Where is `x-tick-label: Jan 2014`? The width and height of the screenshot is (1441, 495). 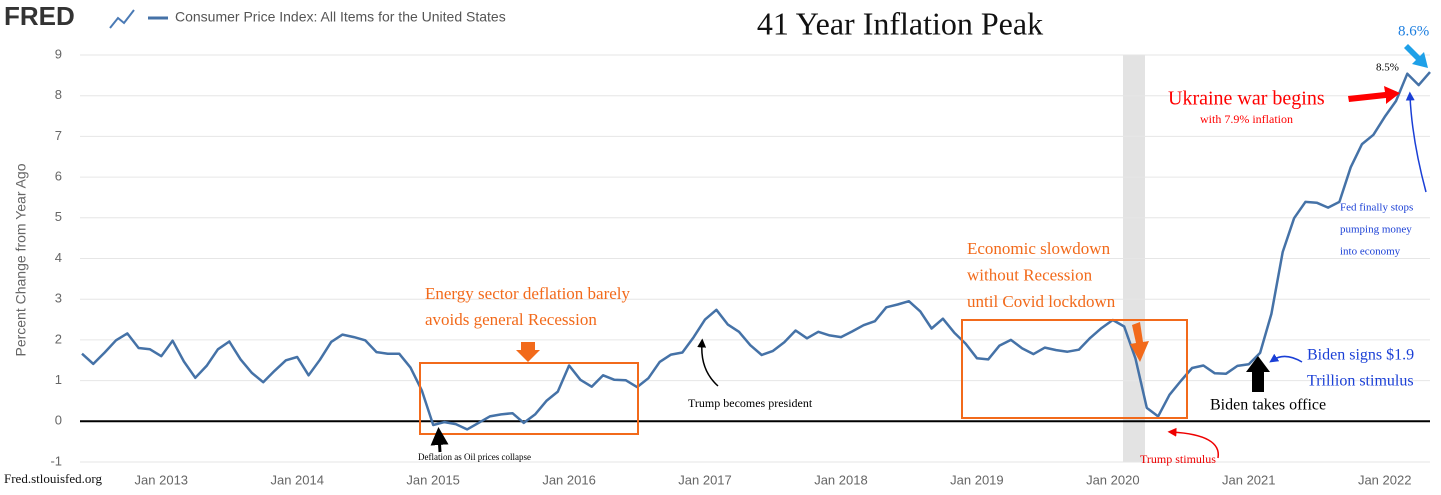
x-tick-label: Jan 2014 is located at coordinates (297, 479).